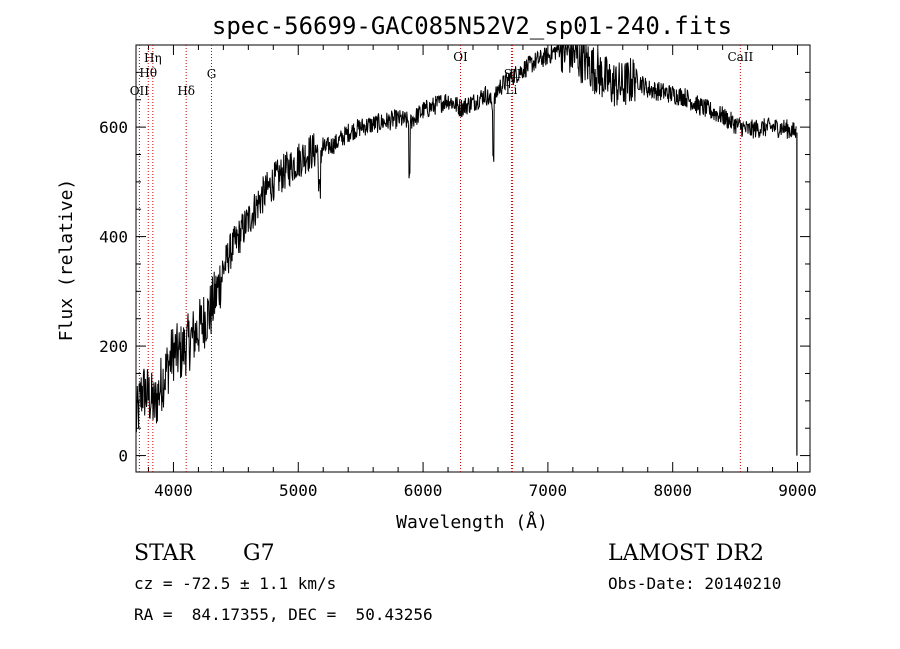 The width and height of the screenshot is (900, 649). I want to click on y-tick-label: 200, so click(113, 346).